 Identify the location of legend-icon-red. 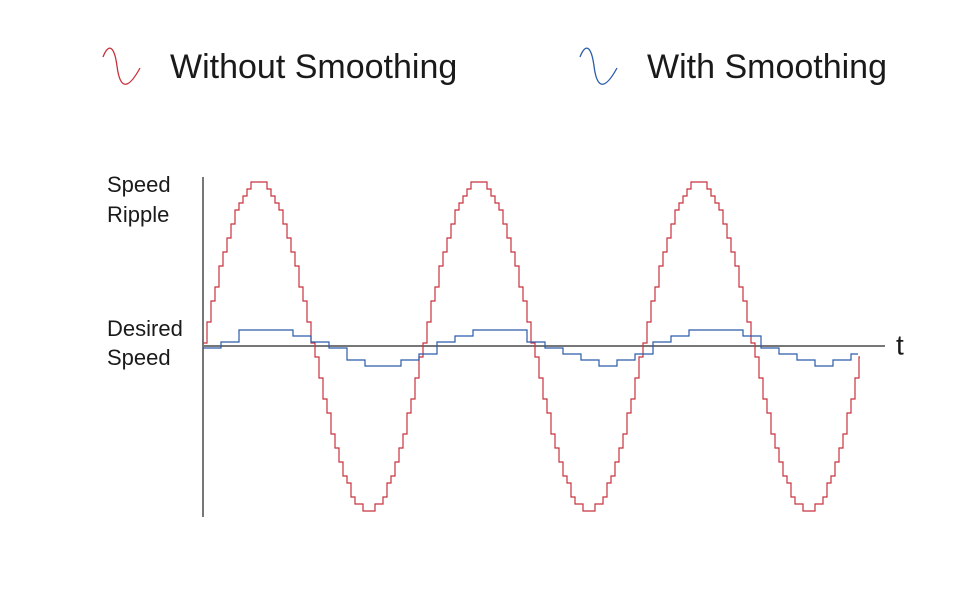
(121, 66).